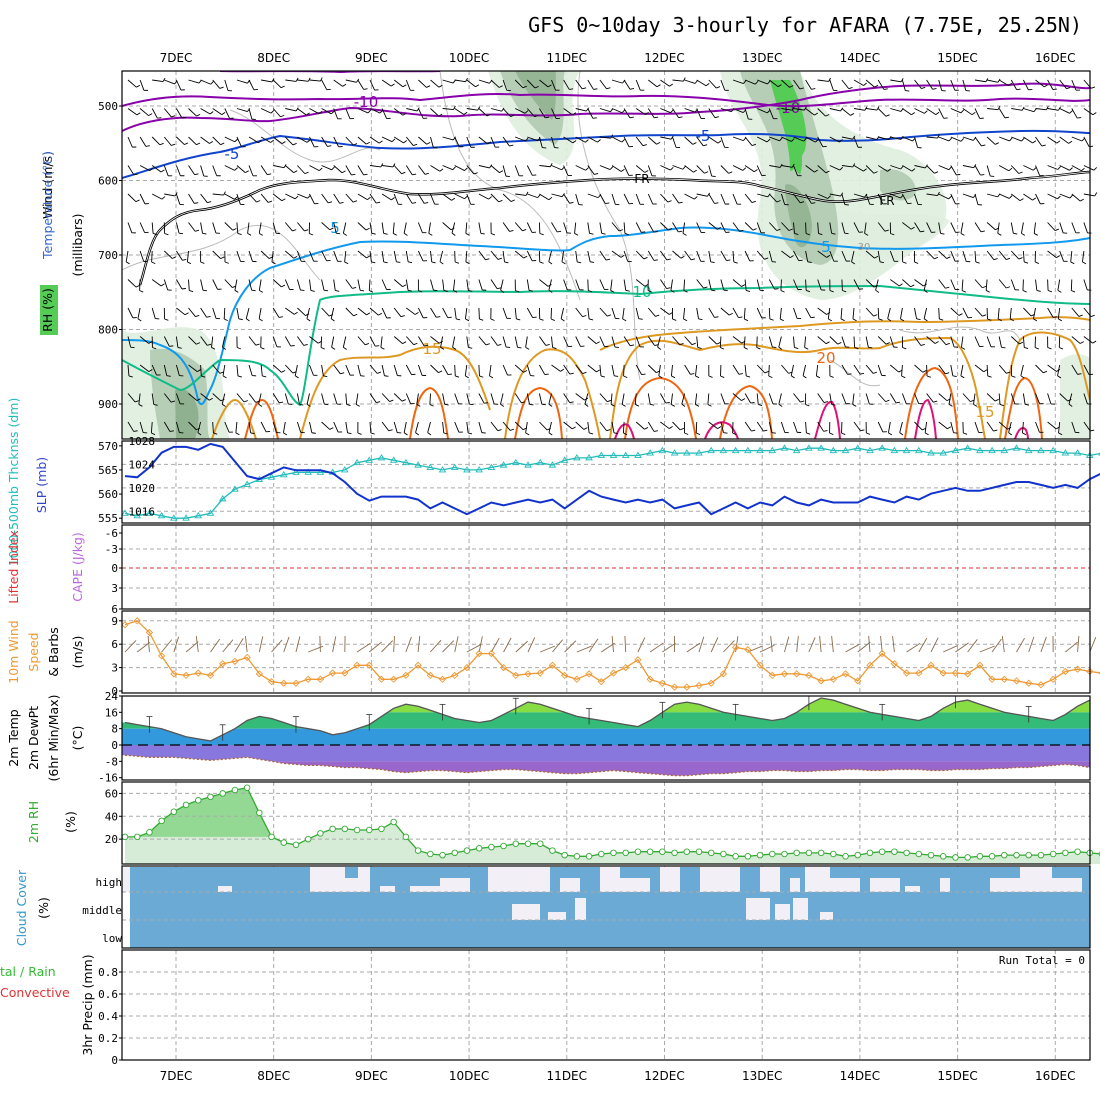 This screenshot has width=1100, height=1100. I want to click on tick-label: 565, so click(108, 470).